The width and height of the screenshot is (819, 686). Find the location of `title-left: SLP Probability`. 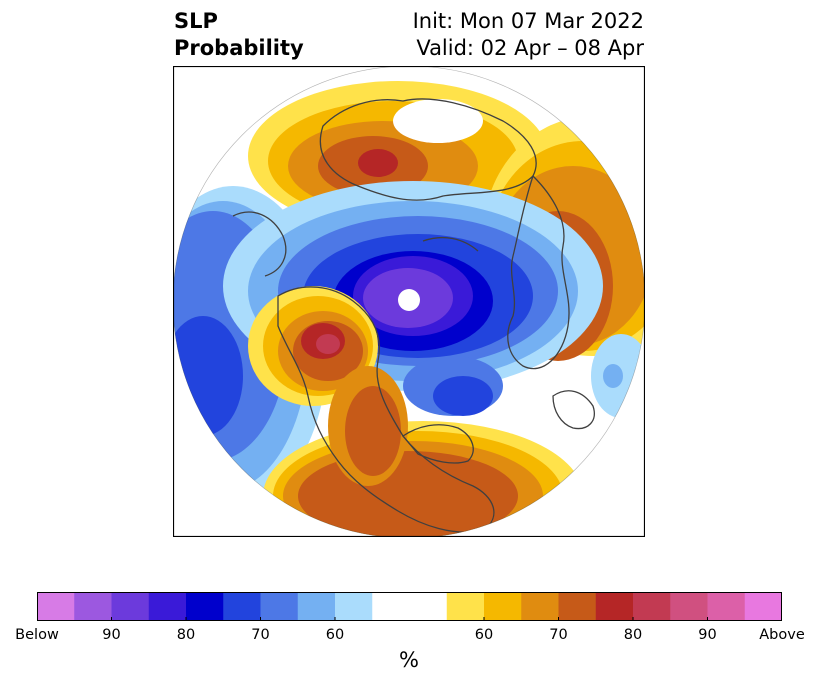

title-left: SLP Probability is located at coordinates (239, 35).